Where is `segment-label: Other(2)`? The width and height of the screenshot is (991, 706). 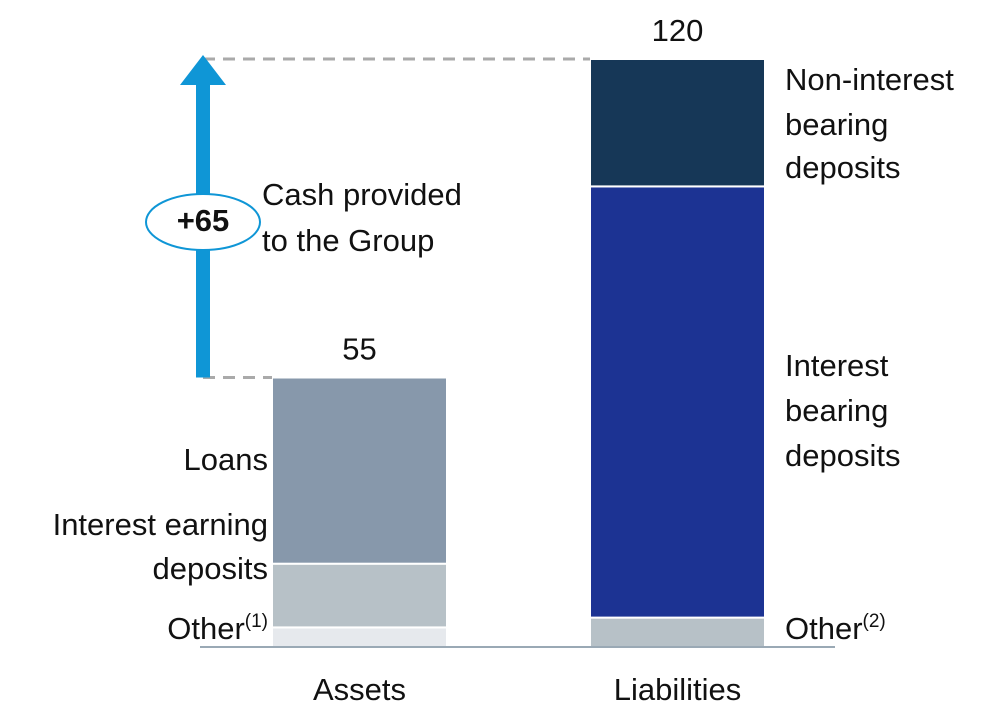 segment-label: Other(2) is located at coordinates (835, 628).